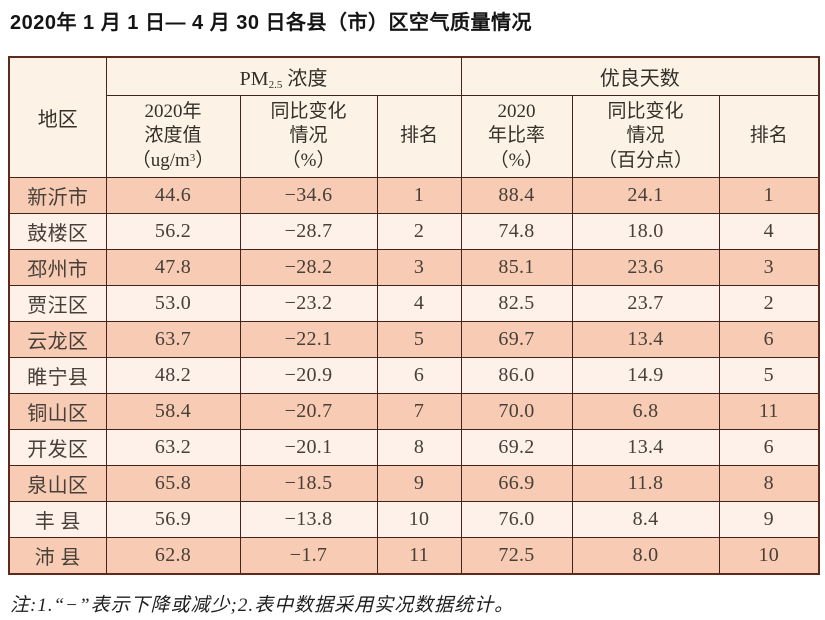 The image size is (825, 620). What do you see at coordinates (645, 483) in the screenshot?
I see `days-change-cell: 11.8` at bounding box center [645, 483].